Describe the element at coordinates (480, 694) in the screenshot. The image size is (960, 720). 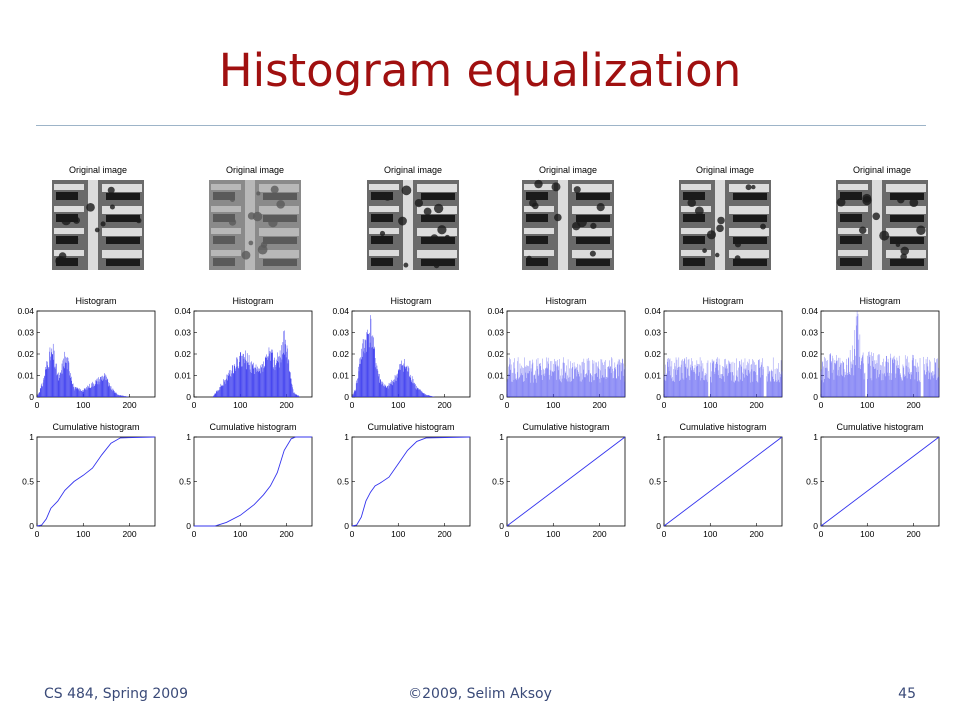
I see `footer-copyright: ©2009, Selim Aksoy` at that location.